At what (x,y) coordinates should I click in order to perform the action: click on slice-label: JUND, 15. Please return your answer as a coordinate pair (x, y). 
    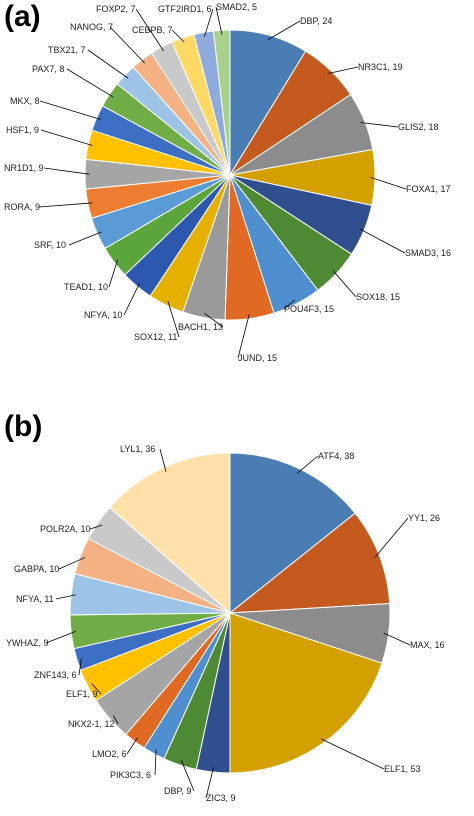
    Looking at the image, I should click on (257, 358).